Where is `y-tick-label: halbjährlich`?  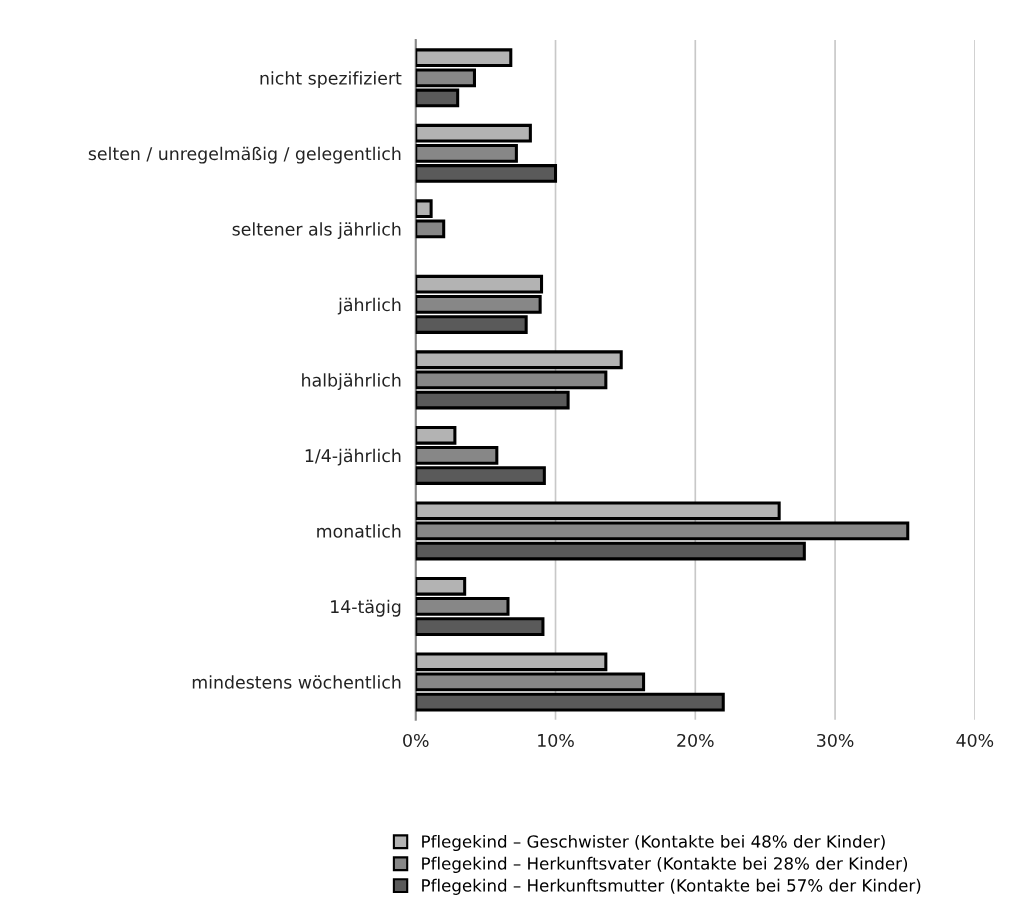 y-tick-label: halbjährlich is located at coordinates (351, 382).